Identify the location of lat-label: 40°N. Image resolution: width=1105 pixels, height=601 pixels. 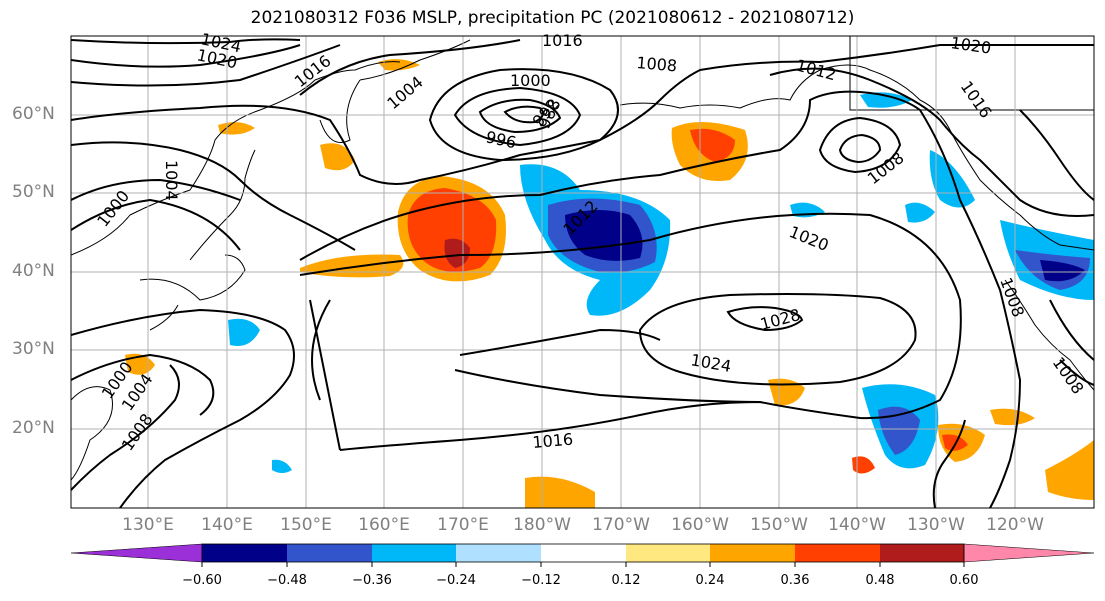
(33, 271).